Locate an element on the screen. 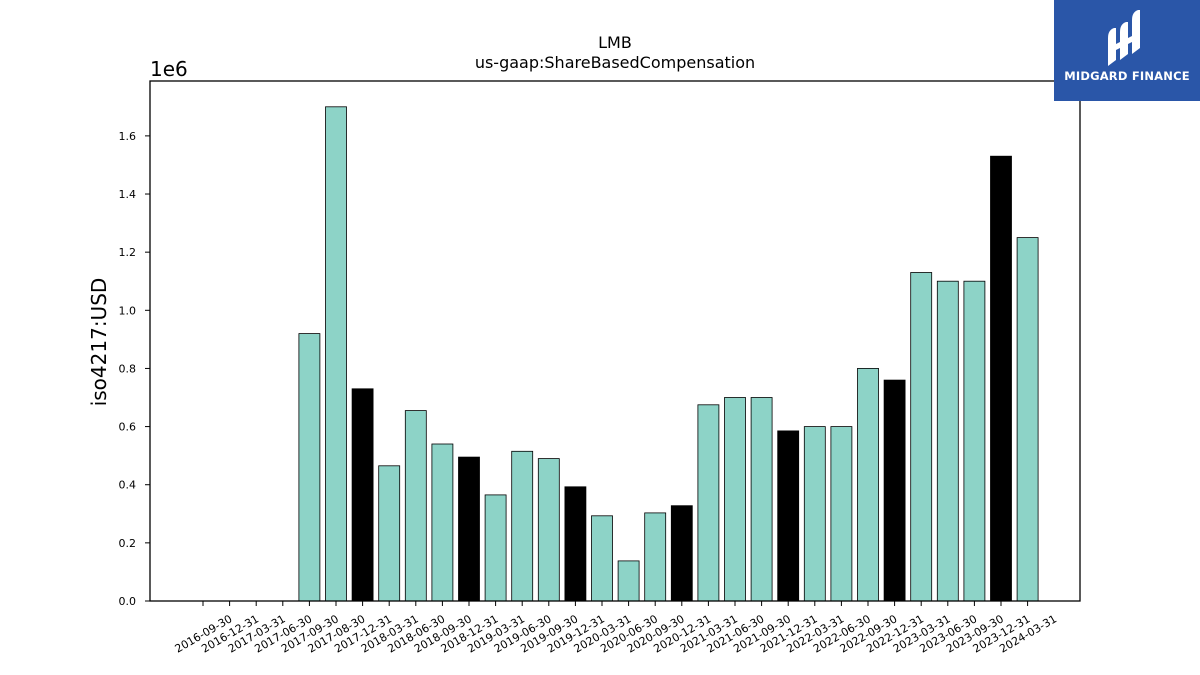 This screenshot has height=675, width=1200. y-tick-label: 1.4 is located at coordinates (128, 194).